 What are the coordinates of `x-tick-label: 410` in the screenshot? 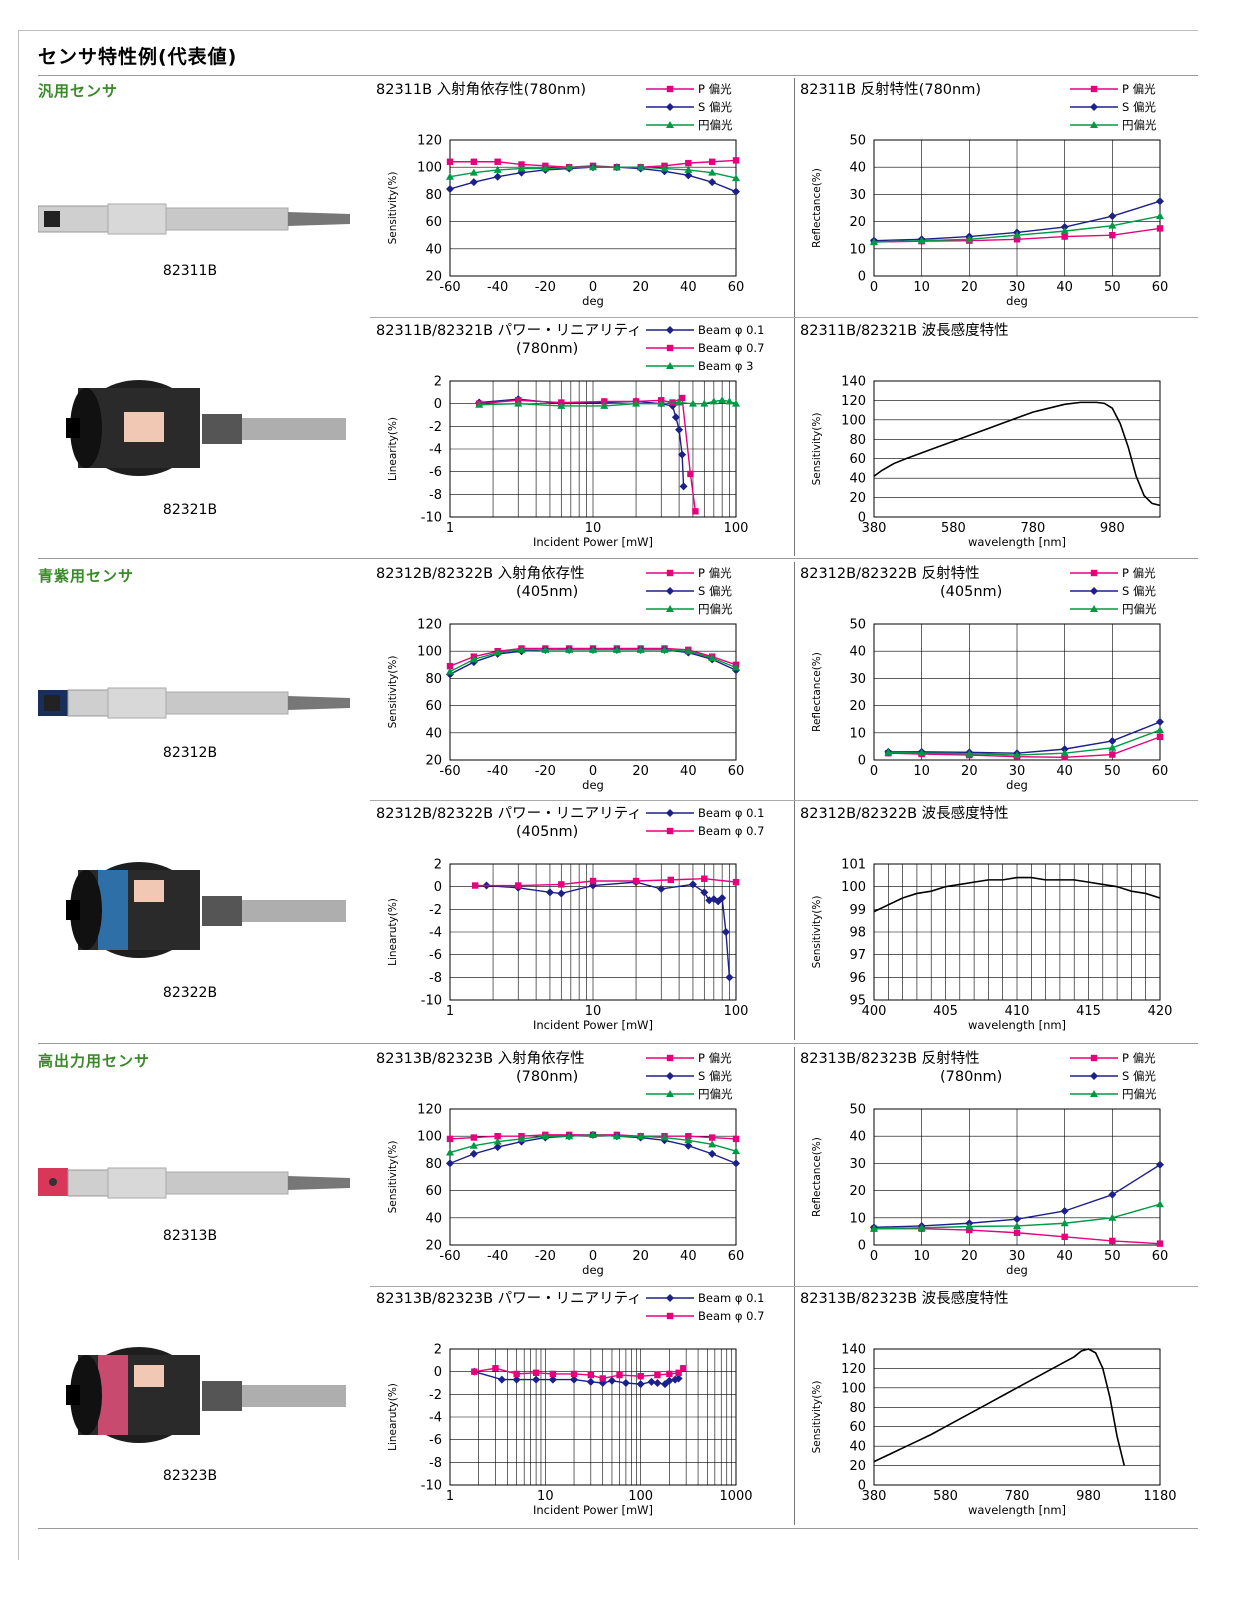 It's located at (1017, 1011).